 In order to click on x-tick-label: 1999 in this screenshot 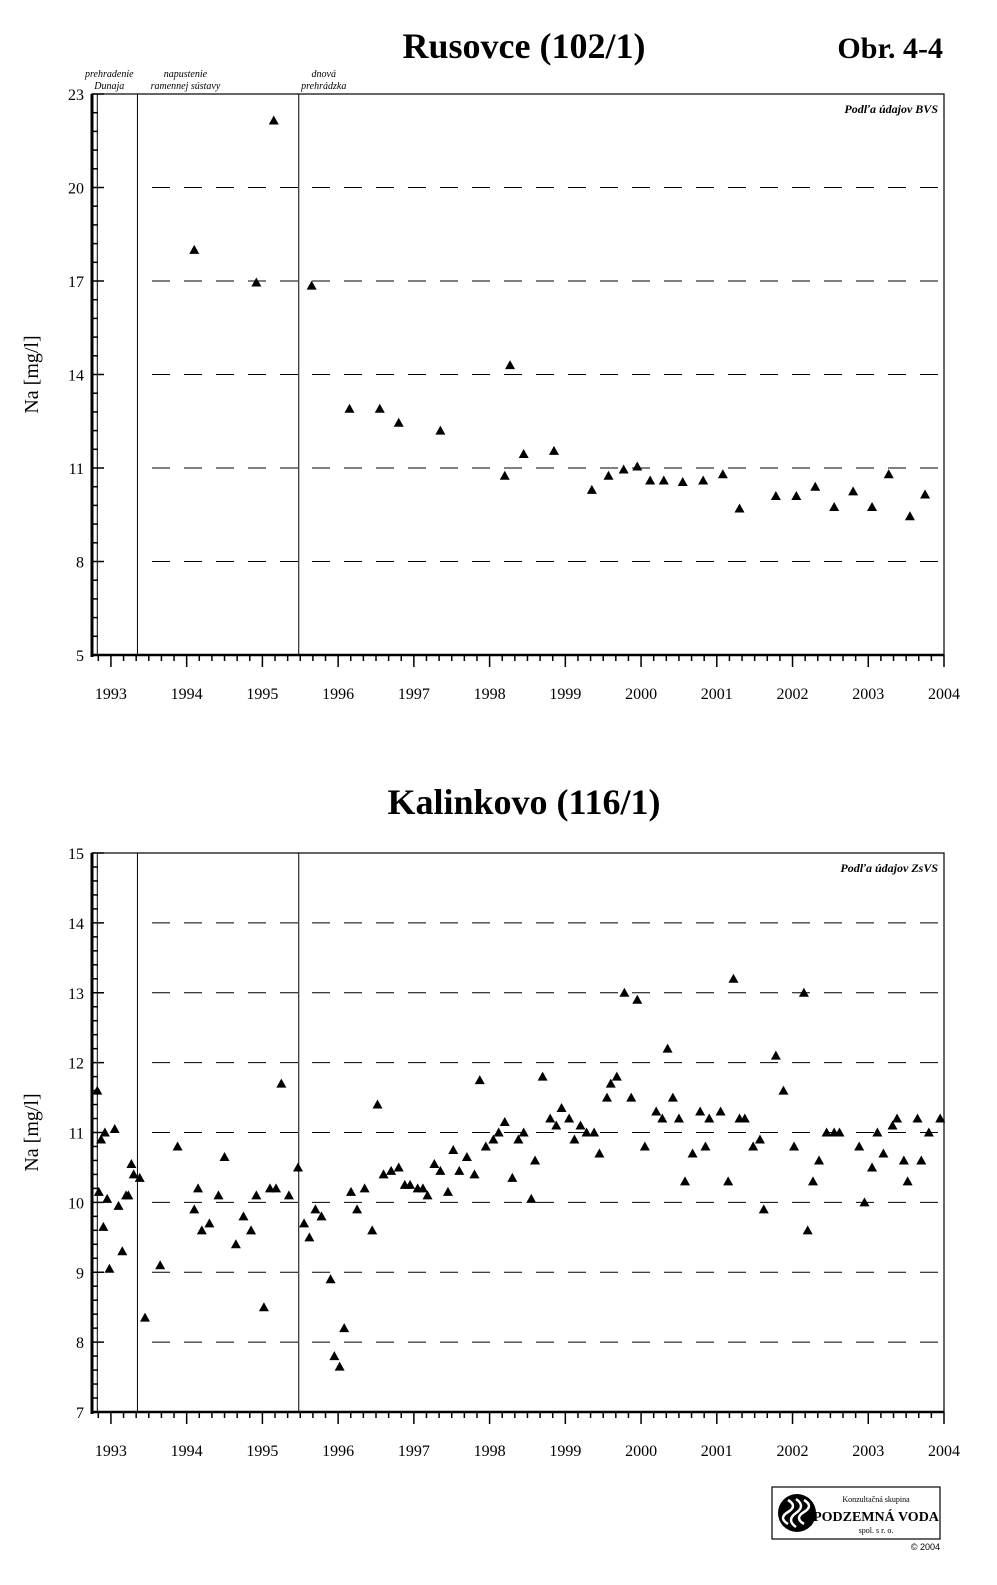, I will do `click(565, 1451)`.